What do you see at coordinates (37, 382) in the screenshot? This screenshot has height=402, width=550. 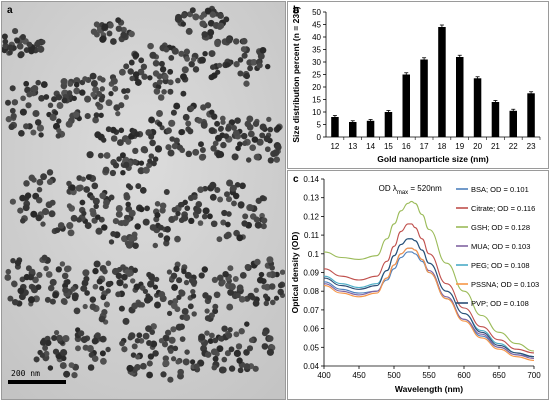 I see `scale-bar` at bounding box center [37, 382].